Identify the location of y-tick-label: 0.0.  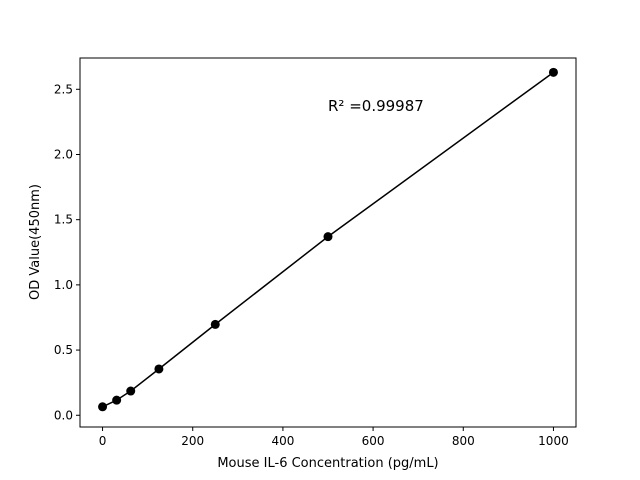
(63, 415).